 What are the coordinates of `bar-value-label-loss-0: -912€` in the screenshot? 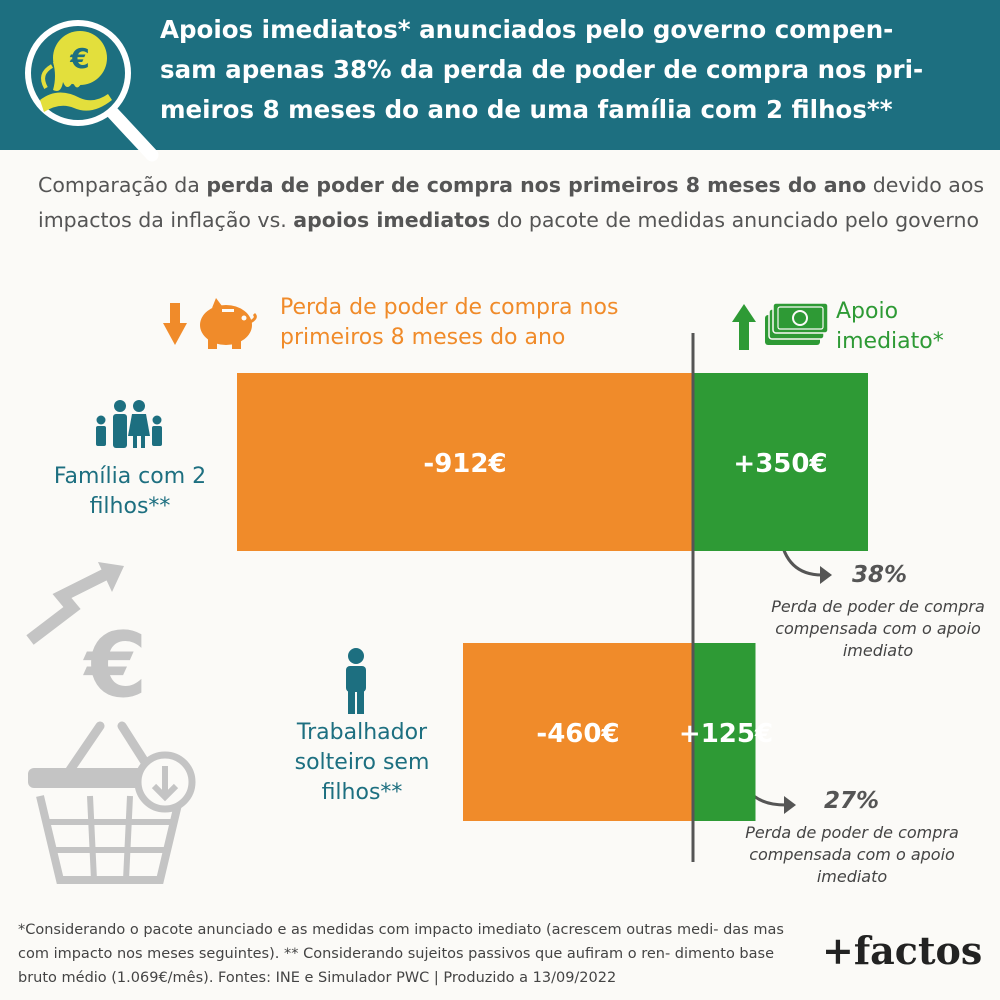 It's located at (464, 464).